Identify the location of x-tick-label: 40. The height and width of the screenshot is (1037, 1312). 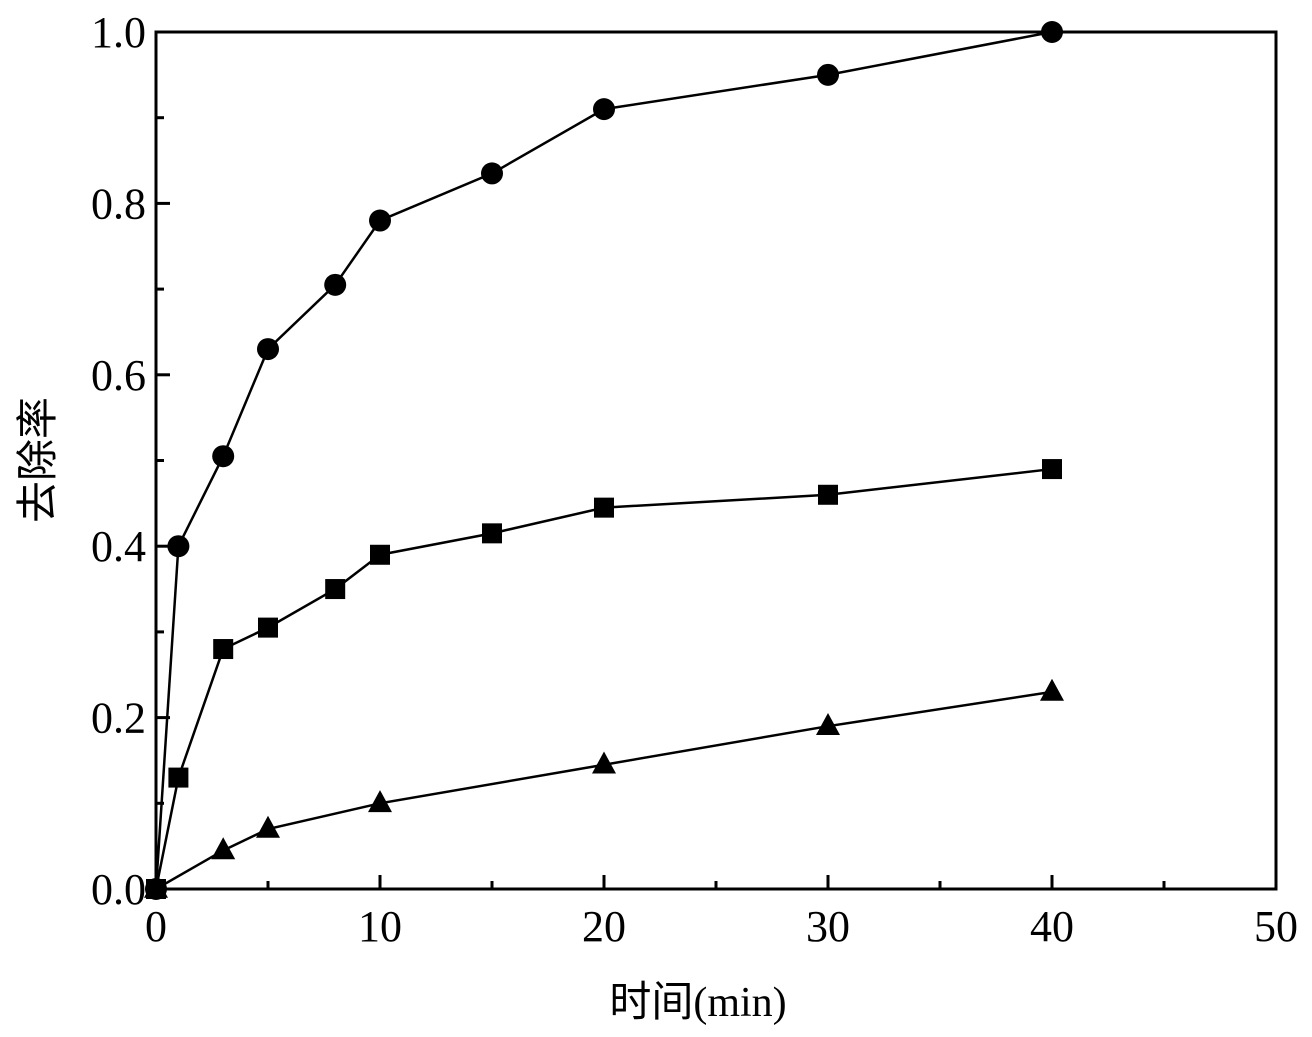
(1052, 926).